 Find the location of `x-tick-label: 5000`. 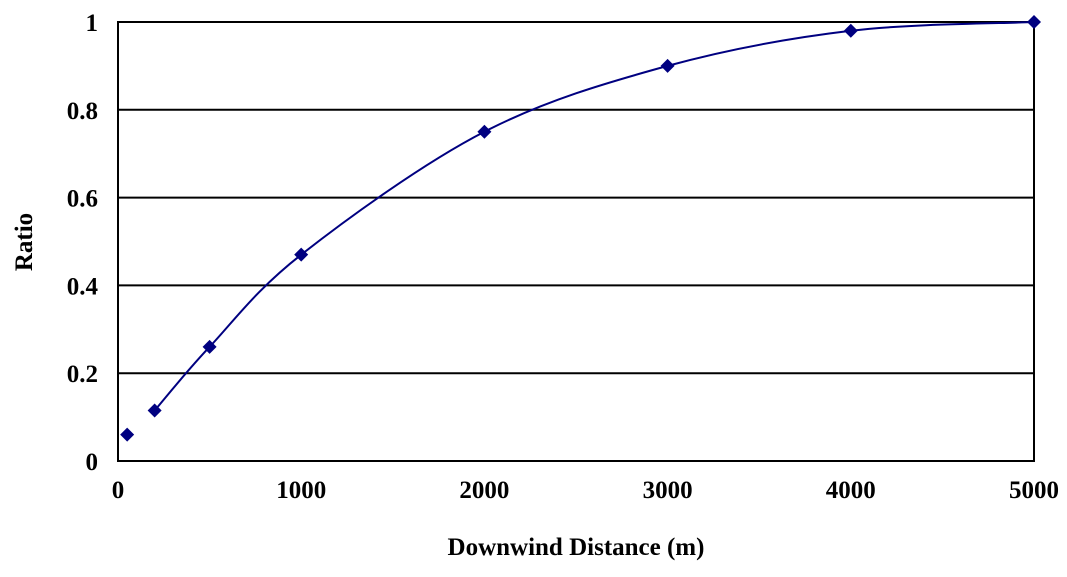

x-tick-label: 5000 is located at coordinates (1034, 490).